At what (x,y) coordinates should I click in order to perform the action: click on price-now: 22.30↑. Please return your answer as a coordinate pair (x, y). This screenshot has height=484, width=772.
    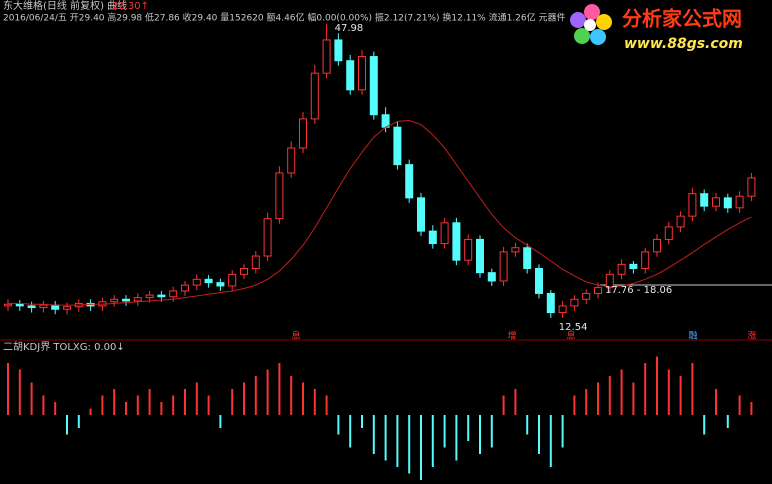
    Looking at the image, I should click on (130, 6).